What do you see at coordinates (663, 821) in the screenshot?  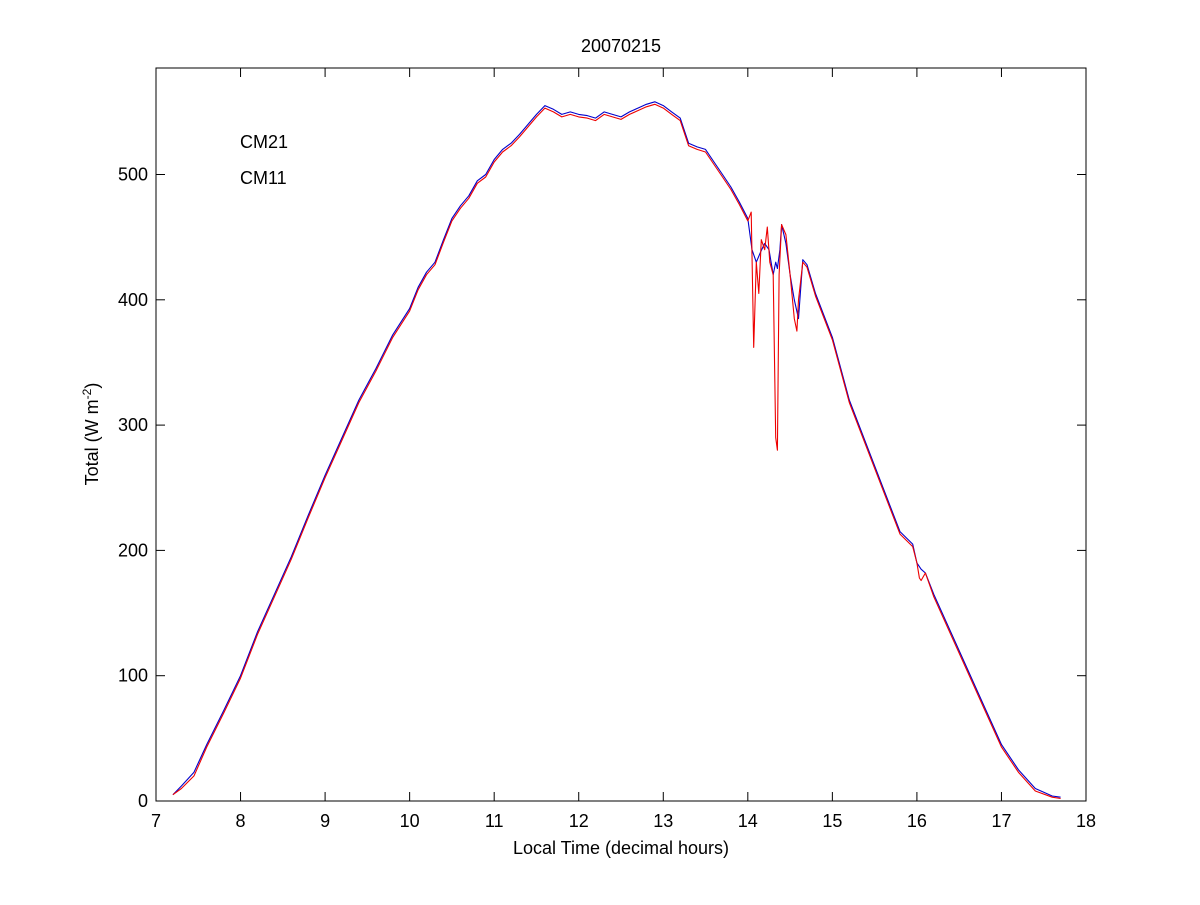 I see `x-tick-label-13: 13` at bounding box center [663, 821].